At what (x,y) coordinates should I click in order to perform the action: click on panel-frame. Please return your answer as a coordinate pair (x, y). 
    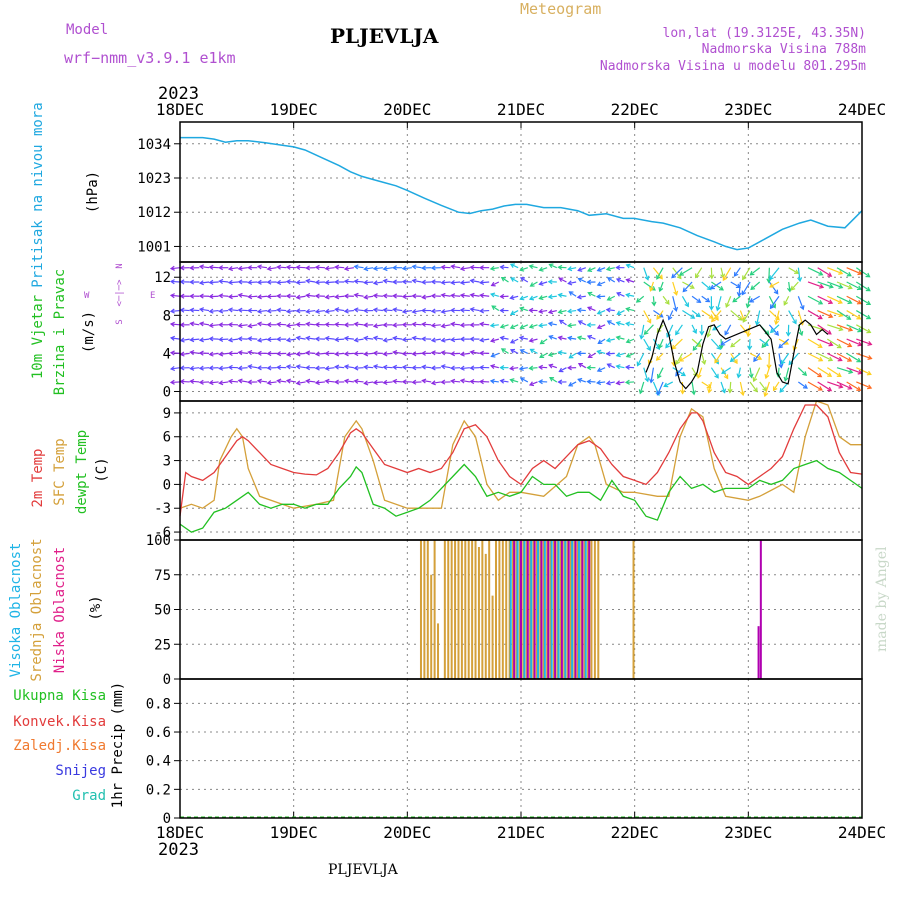
    Looking at the image, I should click on (521, 748).